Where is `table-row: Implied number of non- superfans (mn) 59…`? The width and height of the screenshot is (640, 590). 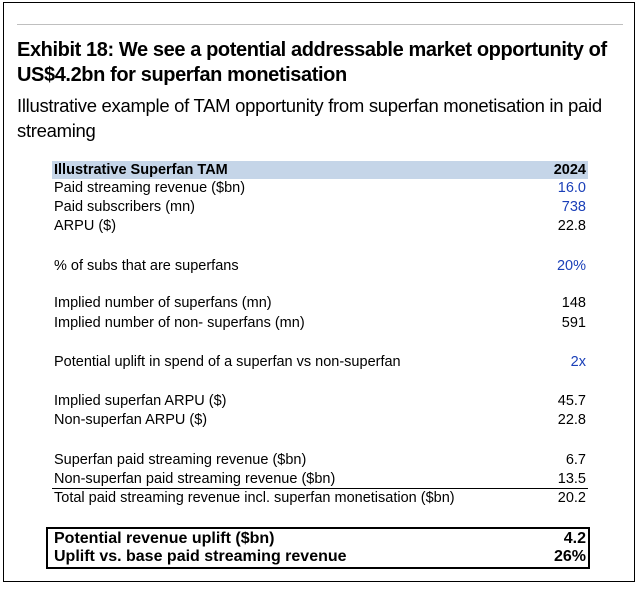
table-row: Implied number of non- superfans (mn) 59… is located at coordinates (320, 323).